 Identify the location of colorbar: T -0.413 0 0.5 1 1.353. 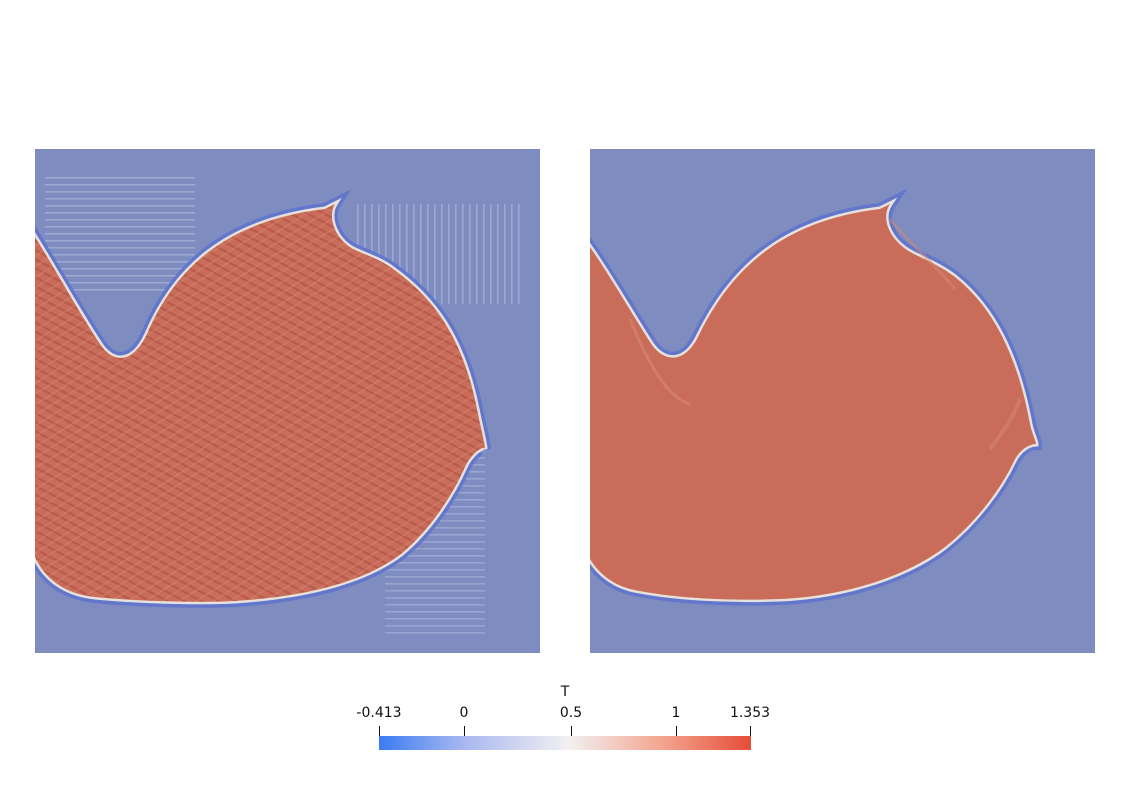
(570, 720).